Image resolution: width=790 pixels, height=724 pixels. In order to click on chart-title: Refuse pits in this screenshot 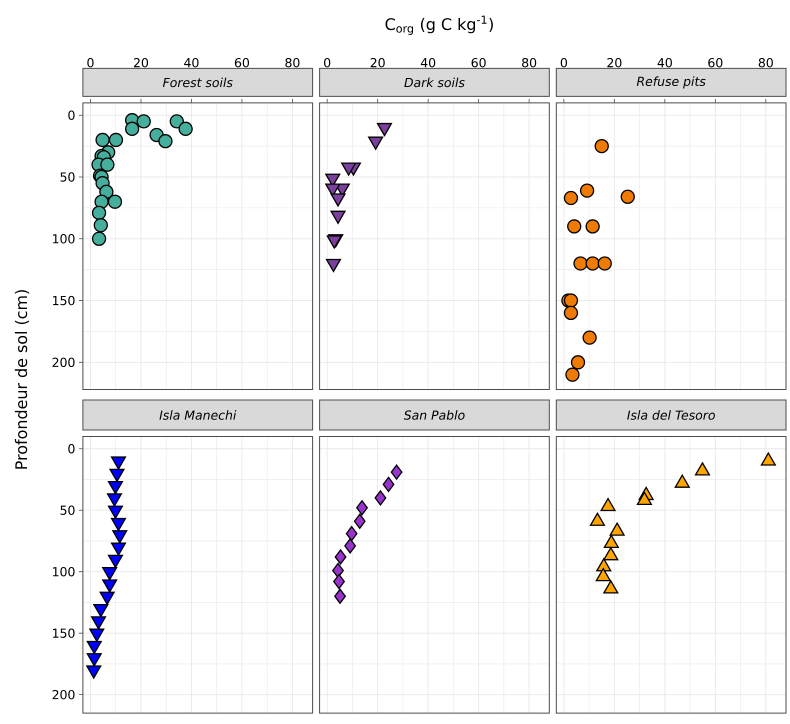, I will do `click(671, 82)`.